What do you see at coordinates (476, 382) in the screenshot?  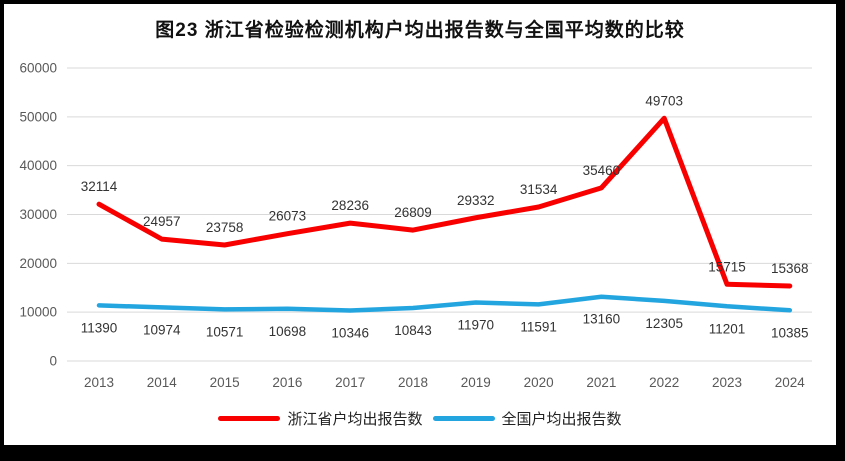 I see `x-axis-tick-label: 2019` at bounding box center [476, 382].